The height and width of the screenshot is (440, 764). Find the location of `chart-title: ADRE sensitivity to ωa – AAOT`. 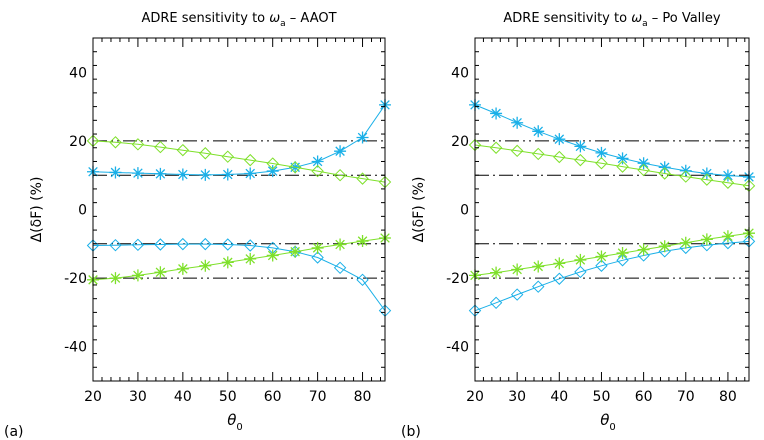

chart-title: ADRE sensitivity to ωa – AAOT is located at coordinates (238, 20).